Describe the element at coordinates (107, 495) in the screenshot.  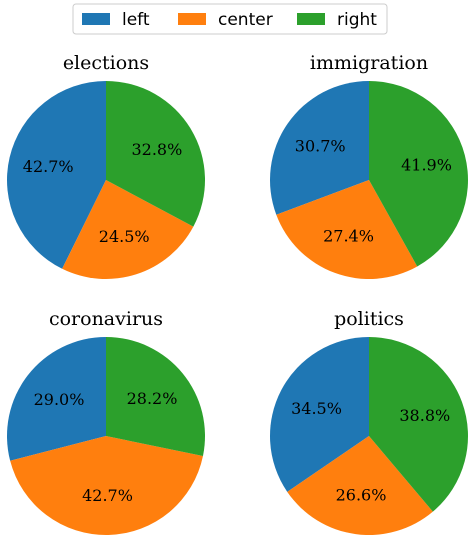
I see `pie-pct-label-coronavirus-center: 42.7%` at that location.